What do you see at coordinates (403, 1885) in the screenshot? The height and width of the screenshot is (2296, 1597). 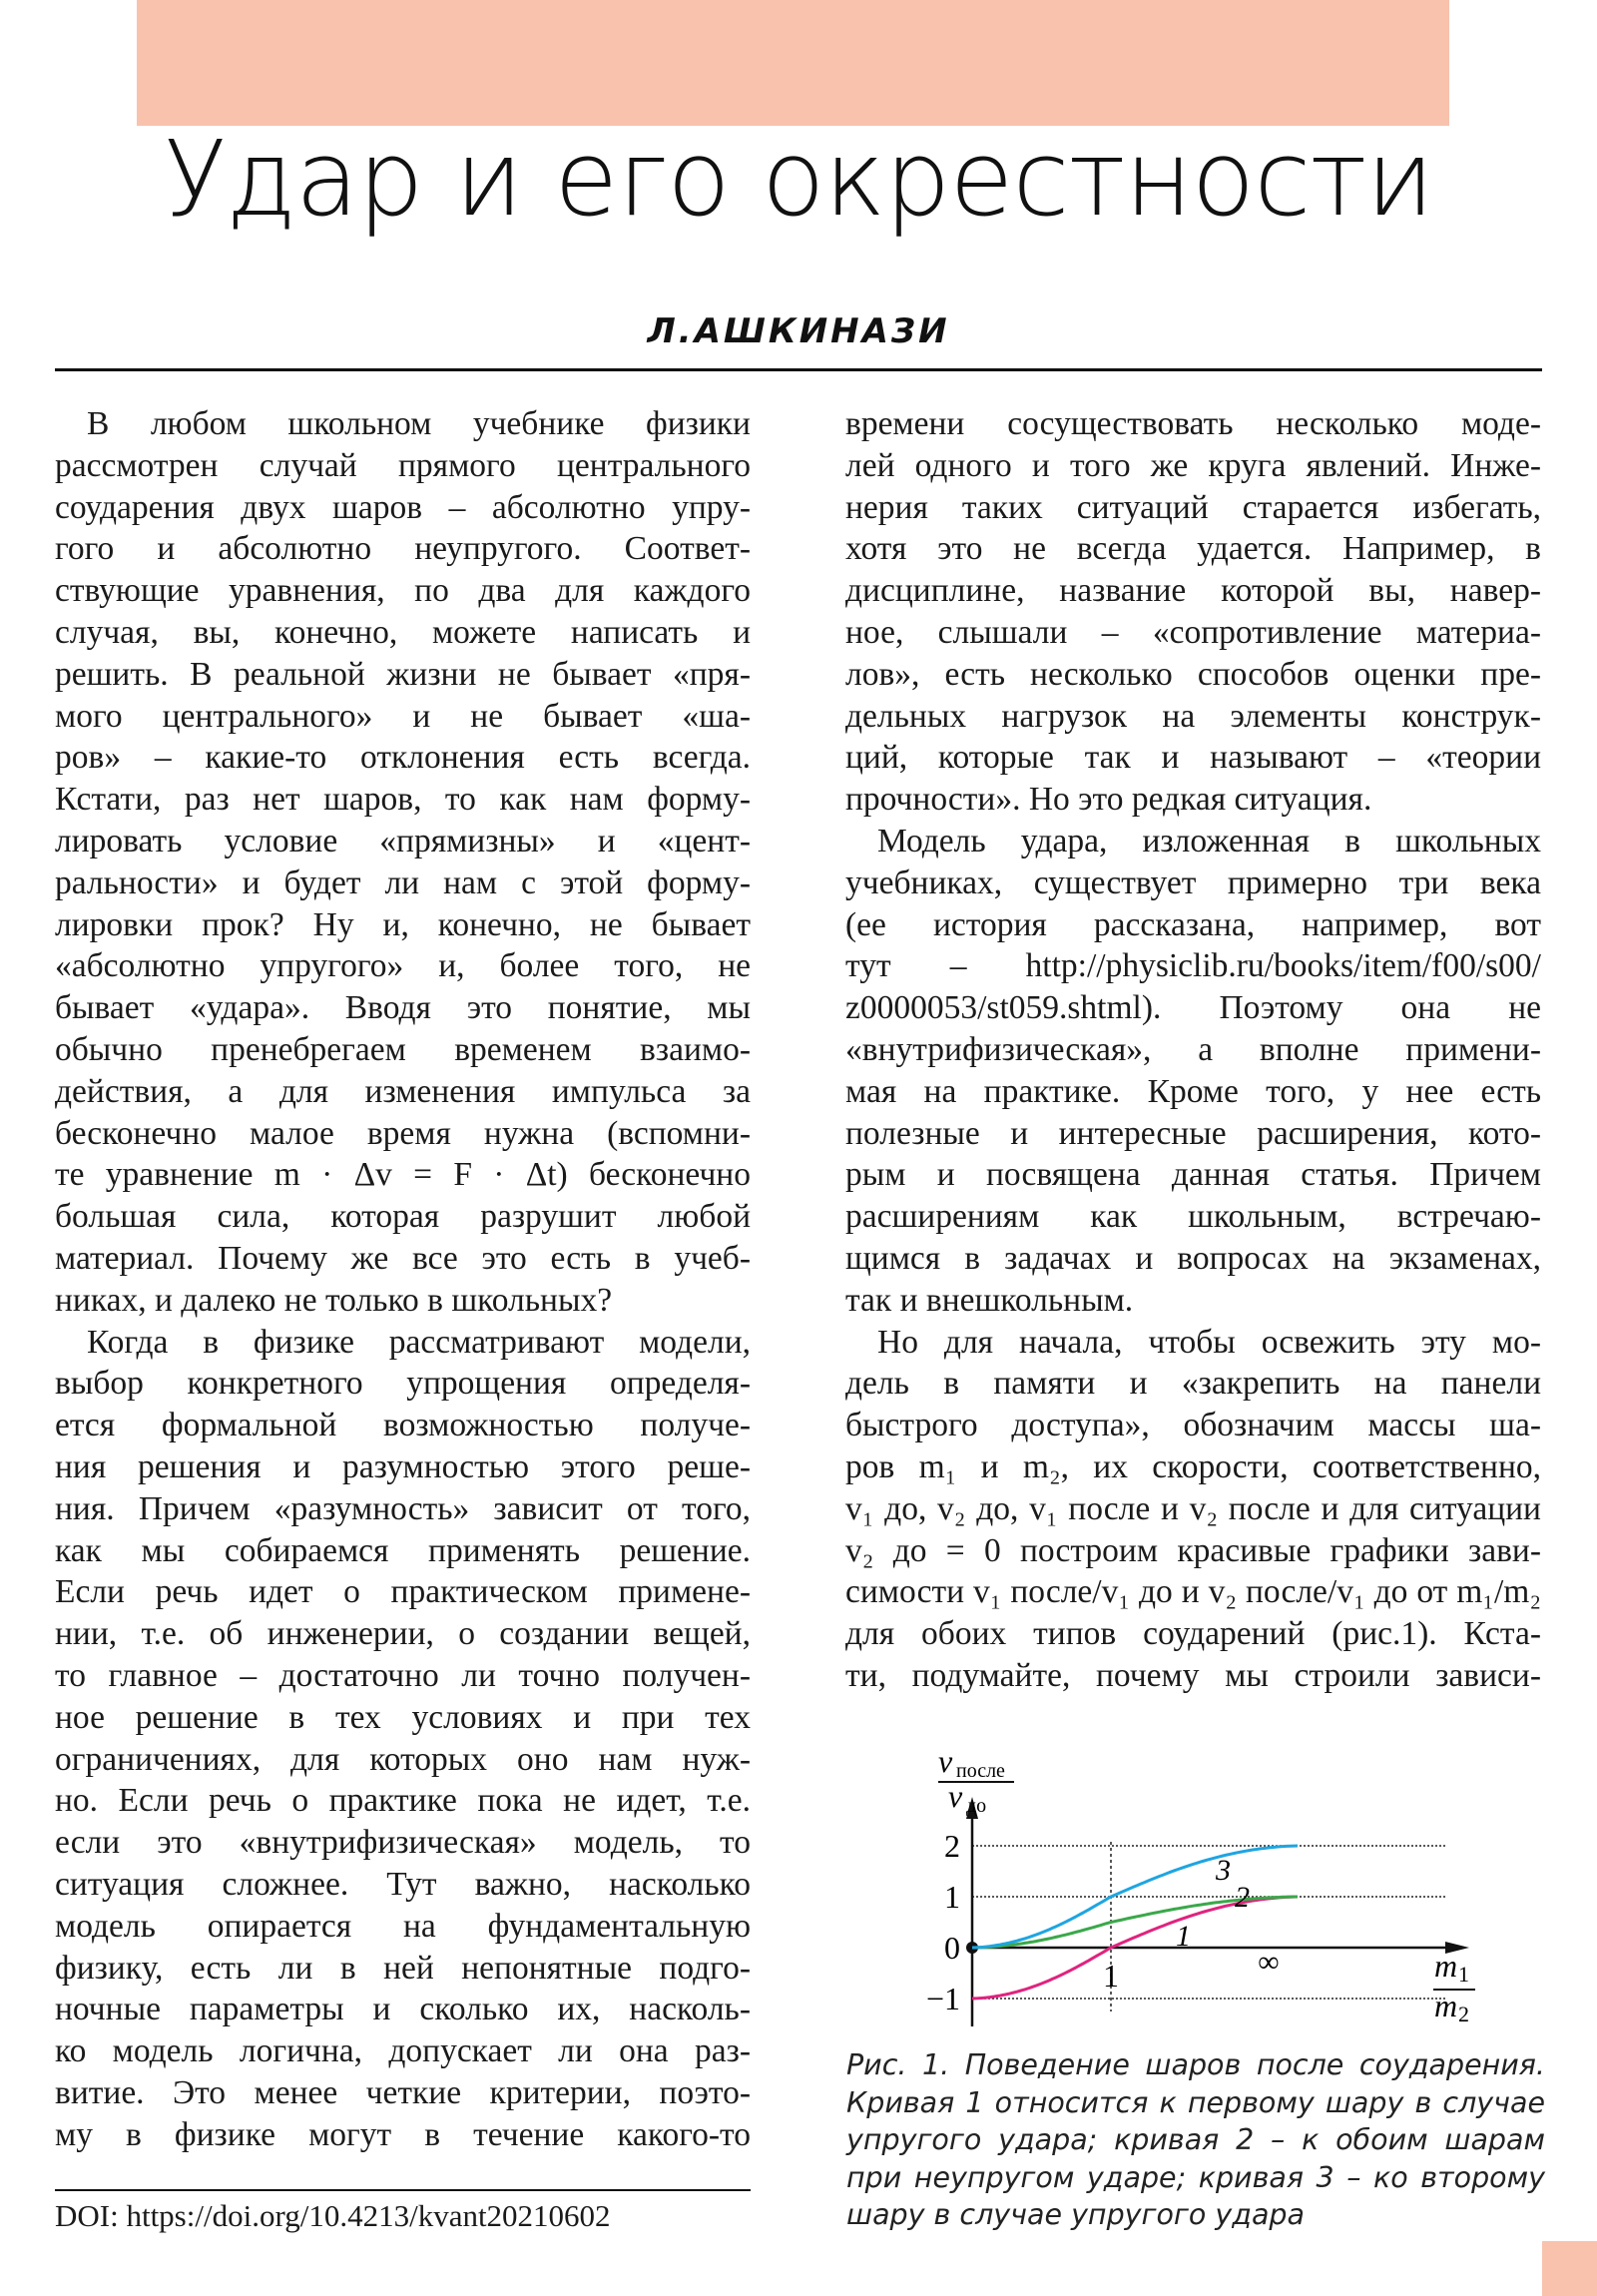 I see `text-line: ситуация сложнее. Тут важно, насколько` at bounding box center [403, 1885].